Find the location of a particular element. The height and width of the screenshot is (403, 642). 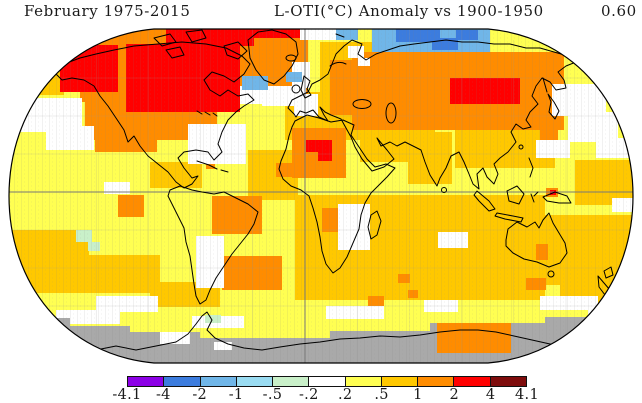

sakhalin is located at coordinates (545, 85).